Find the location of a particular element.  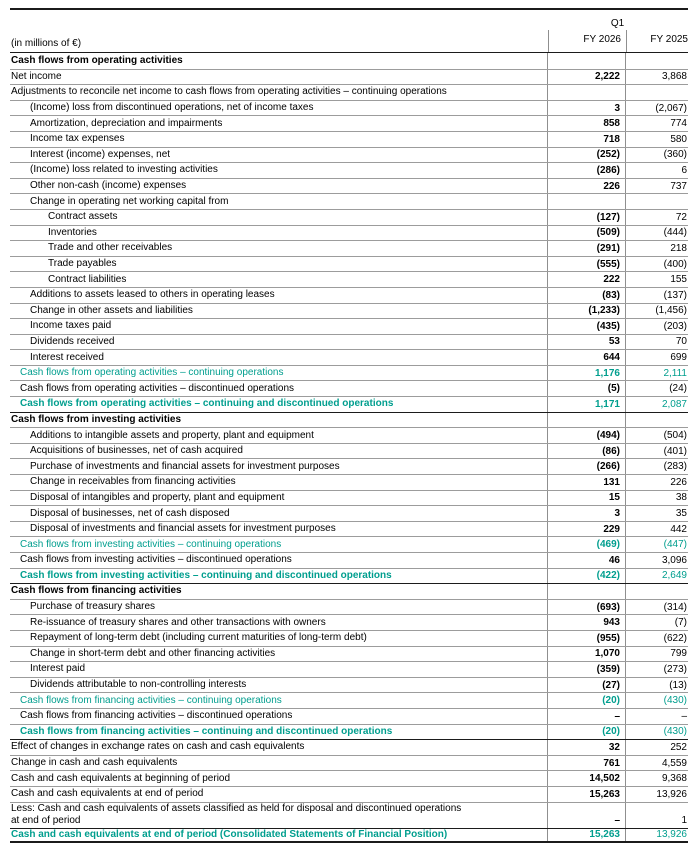

fy2026-value: 46 is located at coordinates (586, 560).